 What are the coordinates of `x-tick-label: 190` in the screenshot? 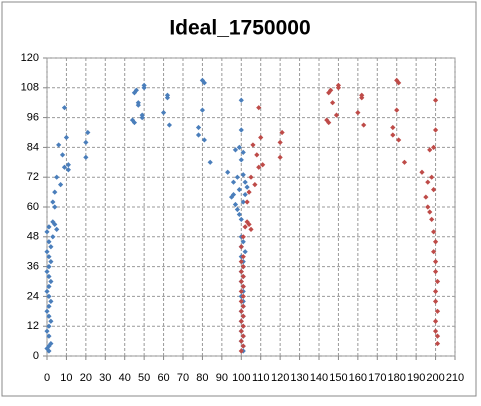 It's located at (416, 378).